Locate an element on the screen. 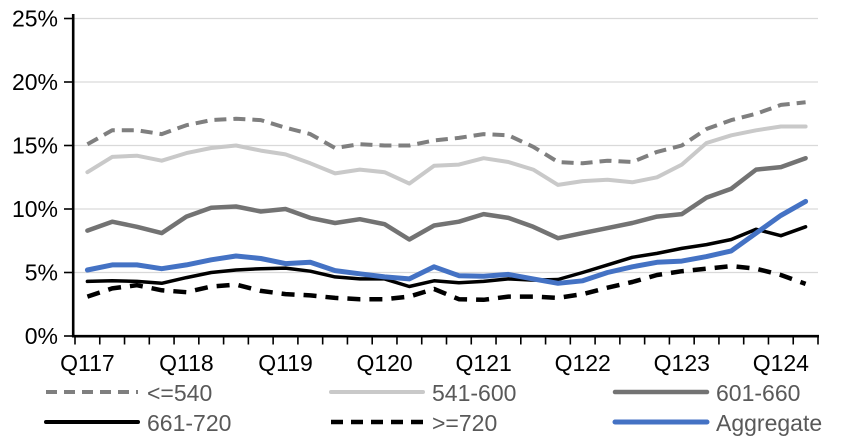 Image resolution: width=852 pixels, height=447 pixels. y-axis-label: 15% is located at coordinates (35, 146).